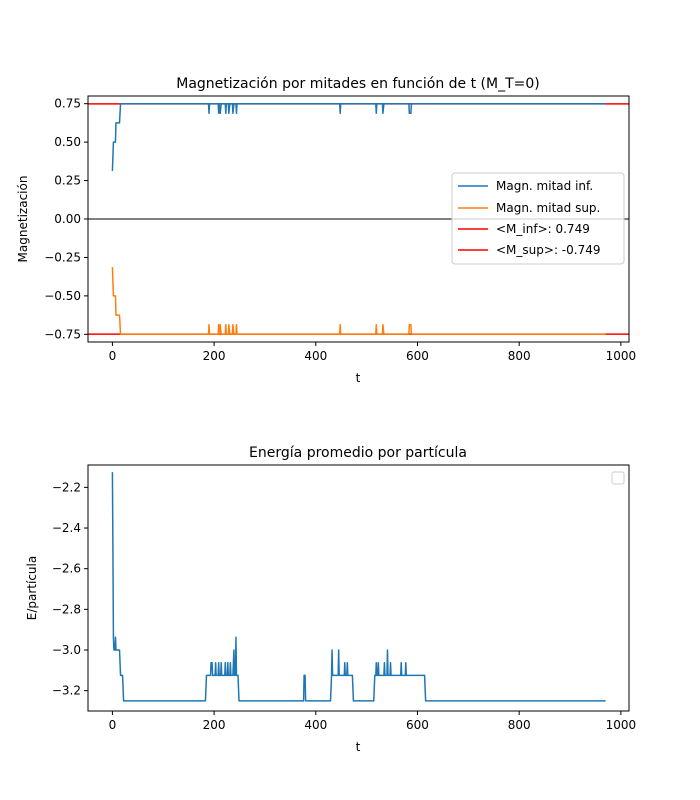 The image size is (700, 800). Describe the element at coordinates (70, 589) in the screenshot. I see `y-axis-ticks: −2.2 −2.4 −2.6 −2.8 −3.0 −3.2` at that location.